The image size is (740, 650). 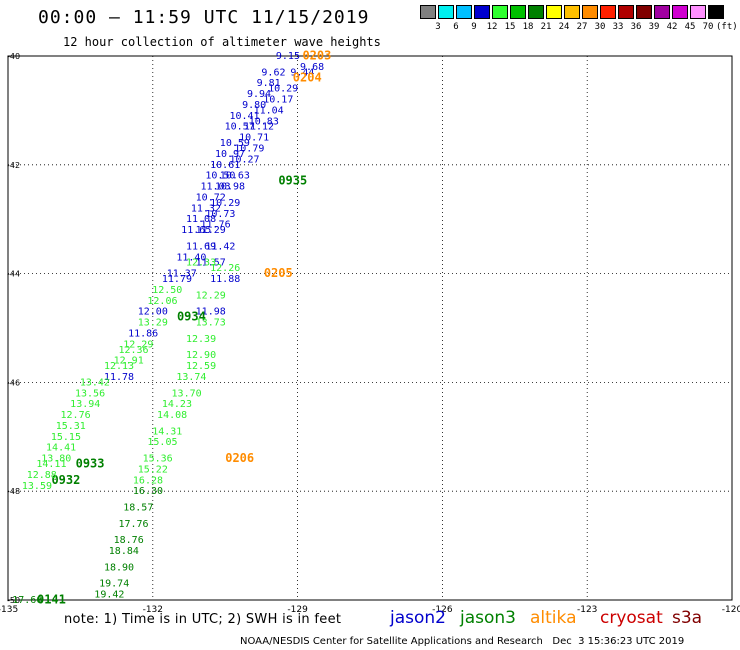 I want to click on wave-height-label: 9.15, so click(x=288, y=56).